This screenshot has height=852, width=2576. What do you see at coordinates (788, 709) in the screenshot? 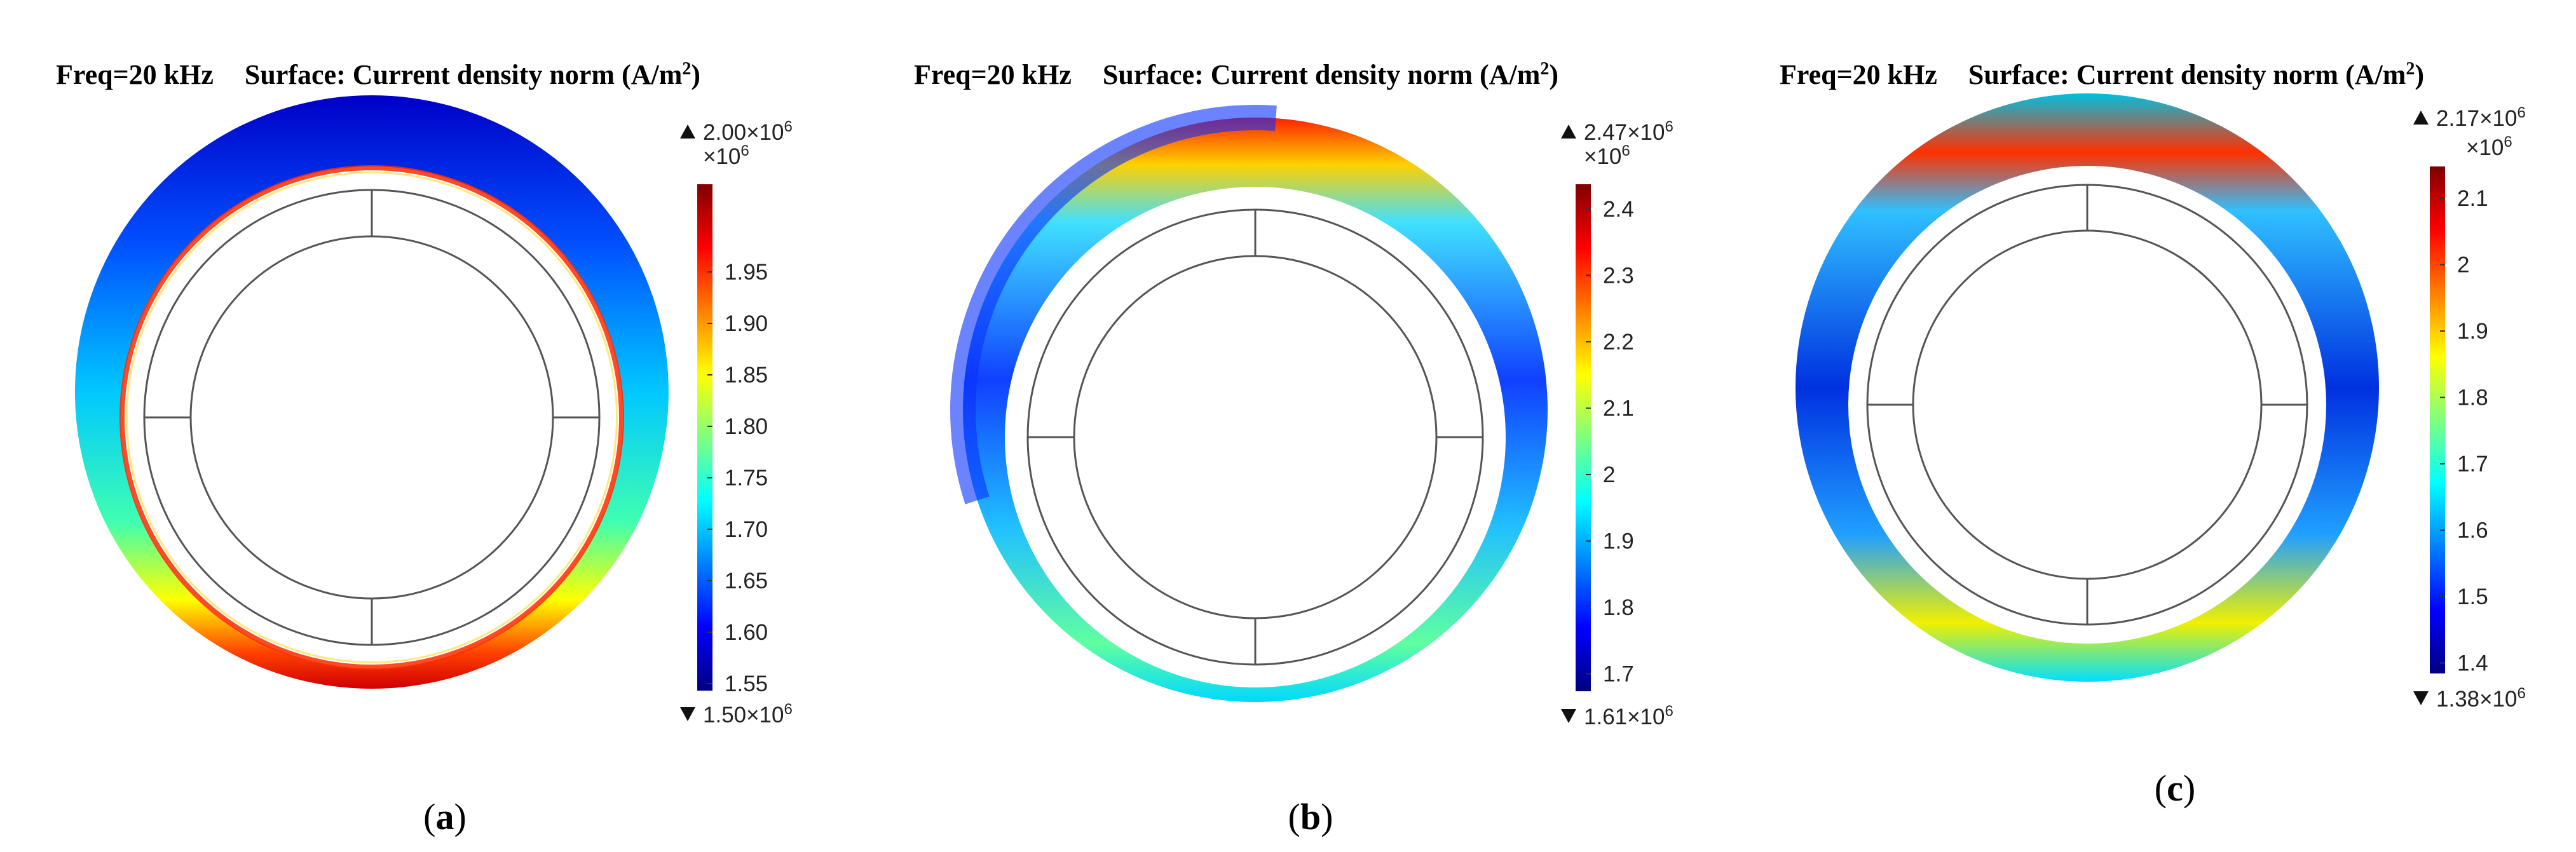
I see `panel-a-min-exp: 6` at bounding box center [788, 709].